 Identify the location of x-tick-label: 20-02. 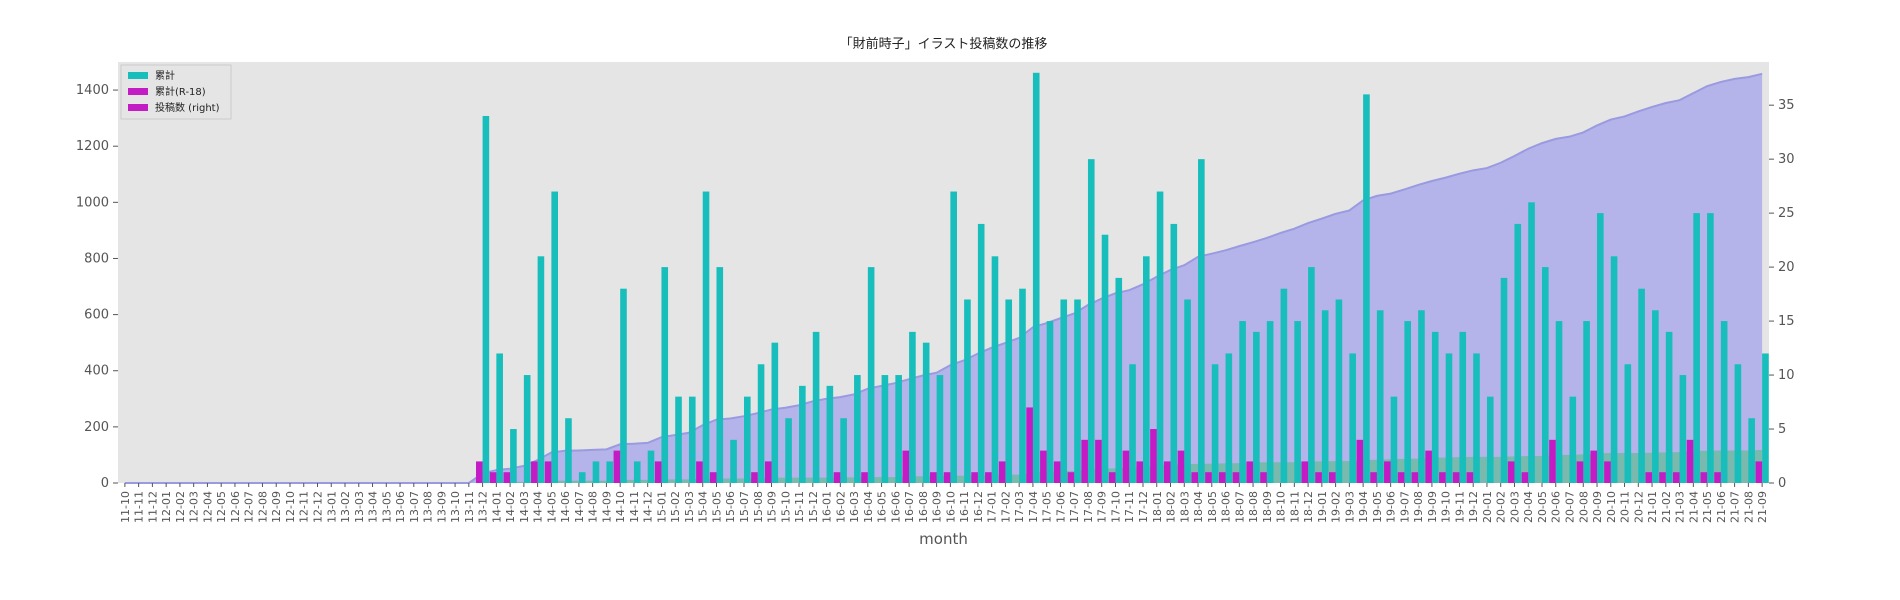
(1501, 507).